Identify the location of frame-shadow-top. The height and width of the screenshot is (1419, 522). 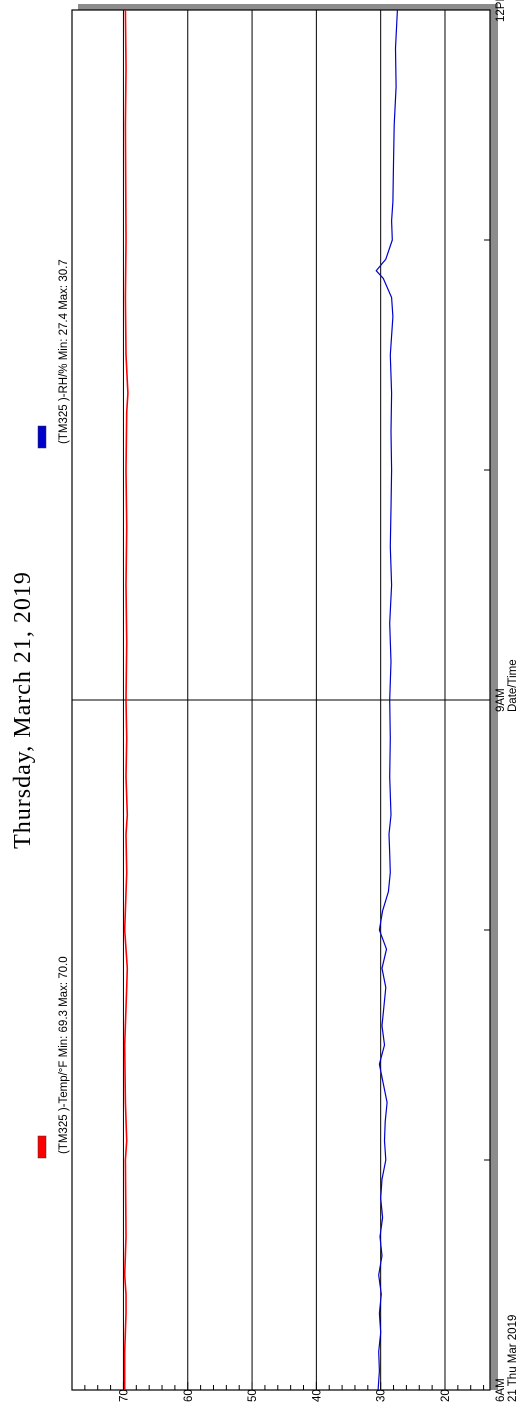
(287, 7).